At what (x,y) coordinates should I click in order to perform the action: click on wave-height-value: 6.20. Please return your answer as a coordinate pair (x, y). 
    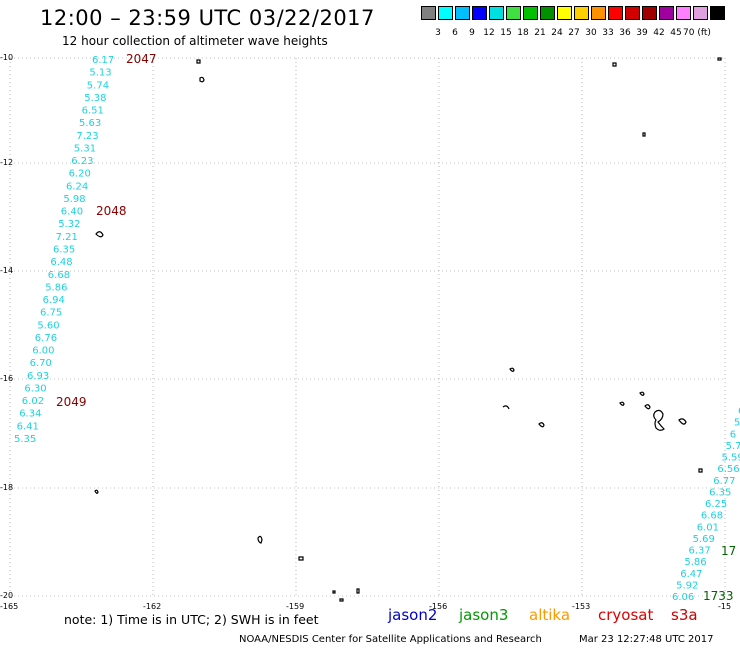
    Looking at the image, I should click on (80, 174).